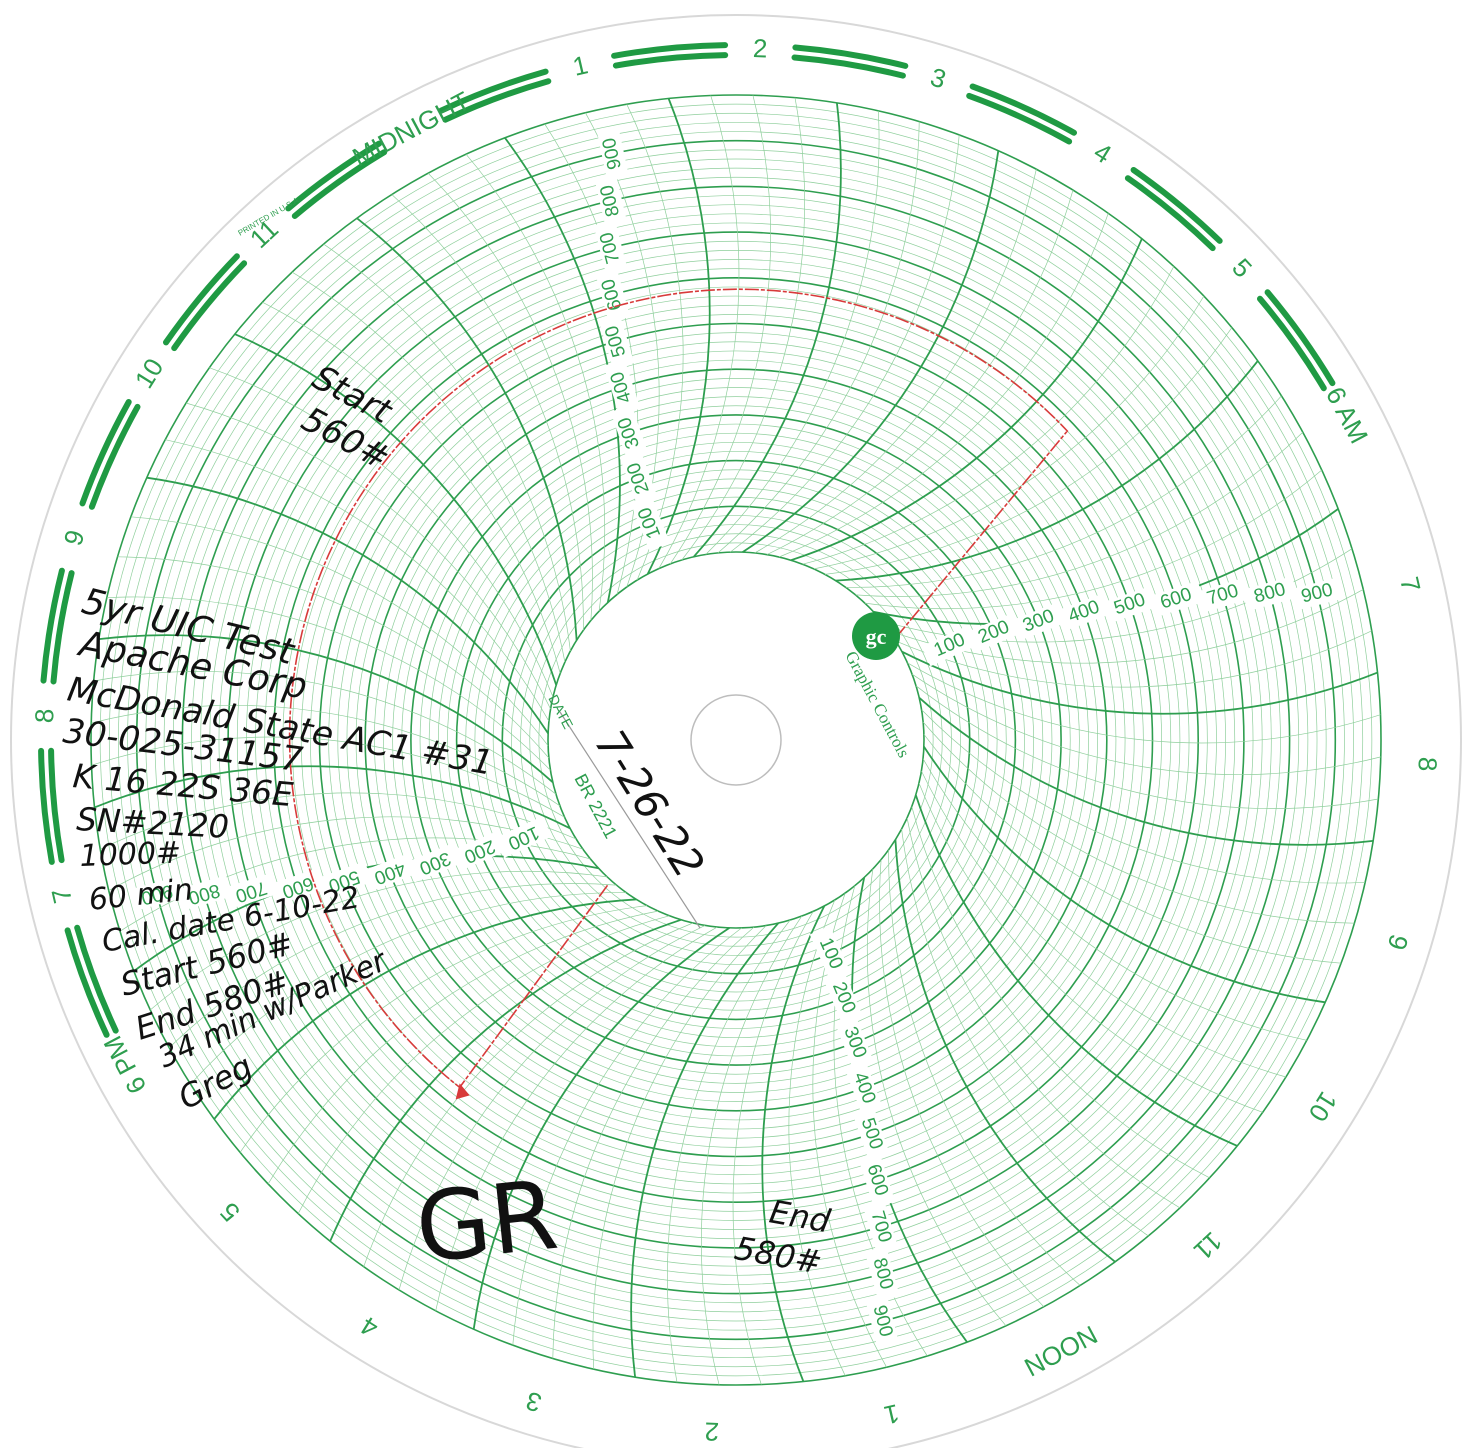 The width and height of the screenshot is (1477, 1448). Describe the element at coordinates (153, 823) in the screenshot. I see `info-line-6: SN#2120` at that location.